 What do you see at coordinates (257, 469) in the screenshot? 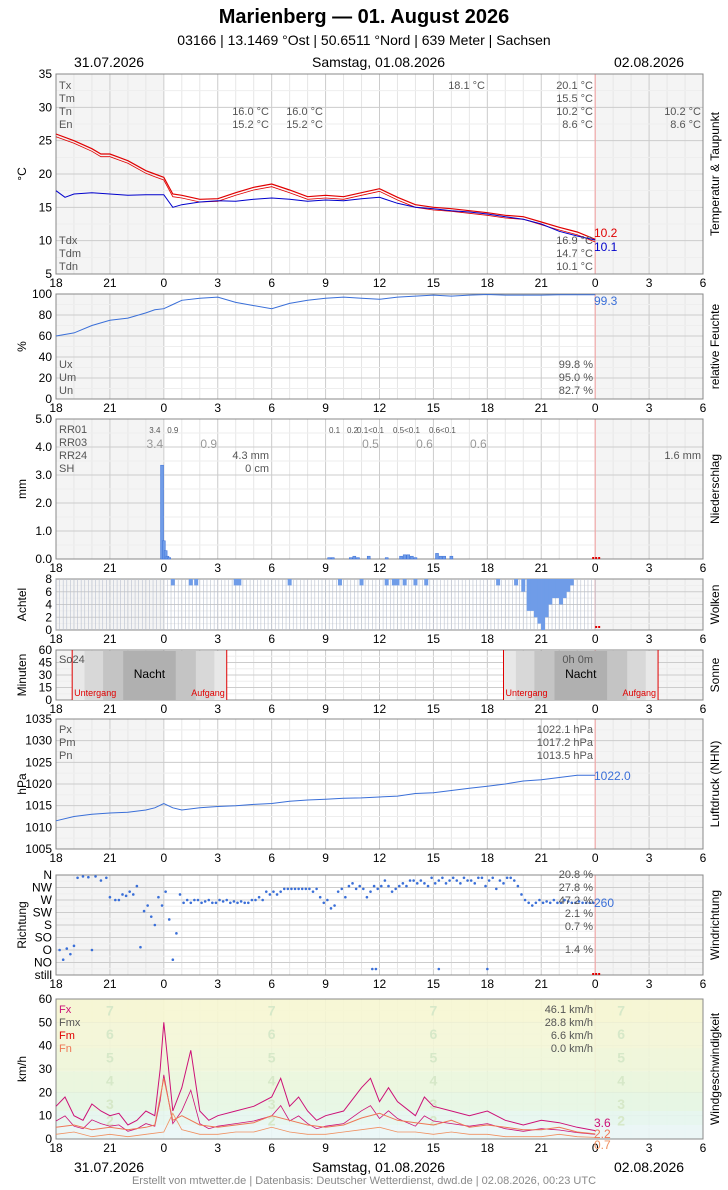
I see `snow-height-value: 0 cm` at bounding box center [257, 469].